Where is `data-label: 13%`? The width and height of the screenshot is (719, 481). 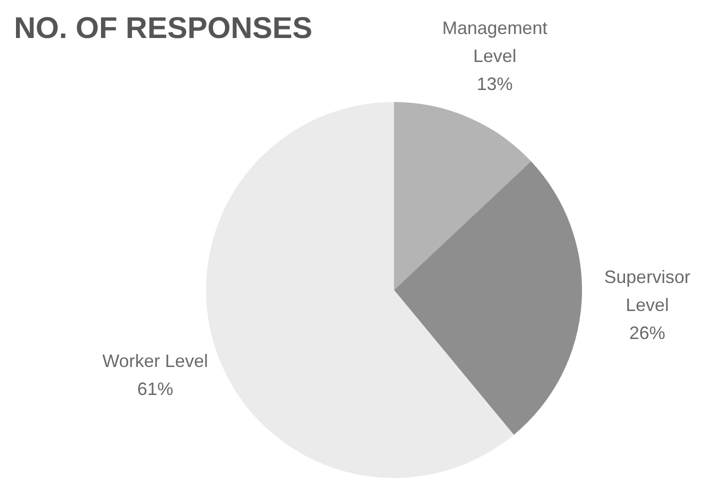 data-label: 13% is located at coordinates (494, 84).